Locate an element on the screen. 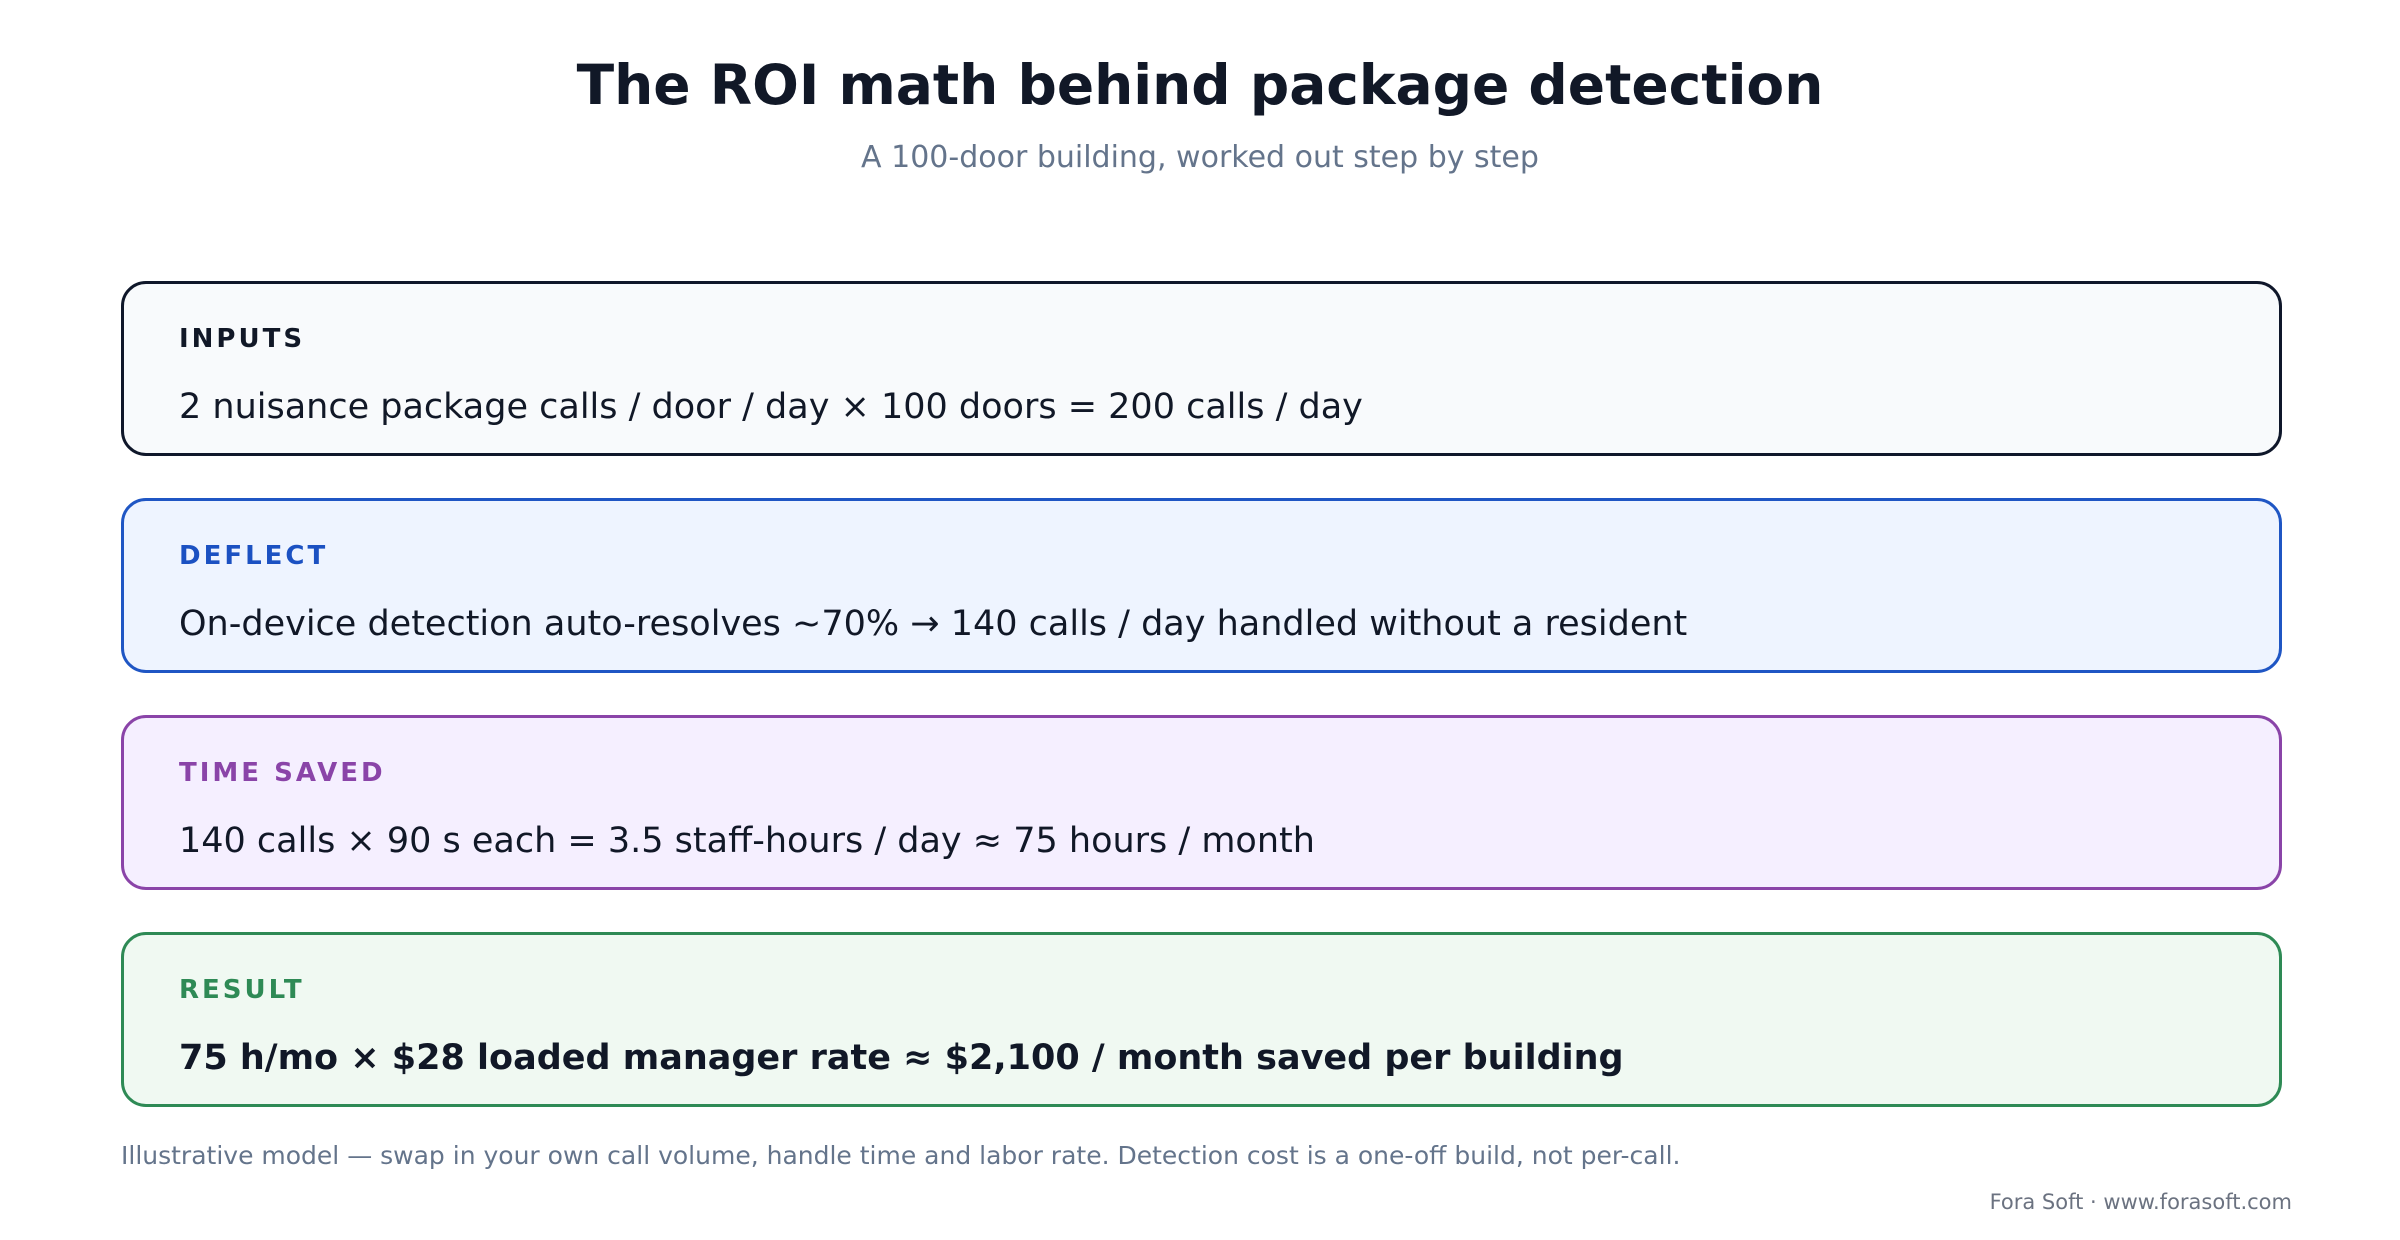 The image size is (2400, 1240). step-label: DEFLECT is located at coordinates (254, 556).